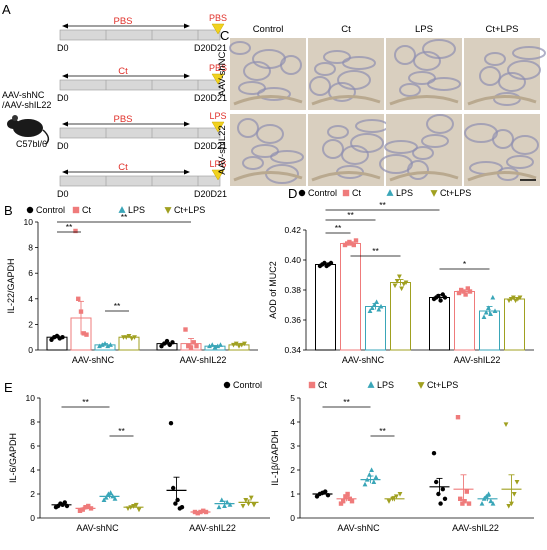 This screenshot has height=550, width=547. What do you see at coordinates (13, 124) in the screenshot?
I see `mouse-head` at bounding box center [13, 124].